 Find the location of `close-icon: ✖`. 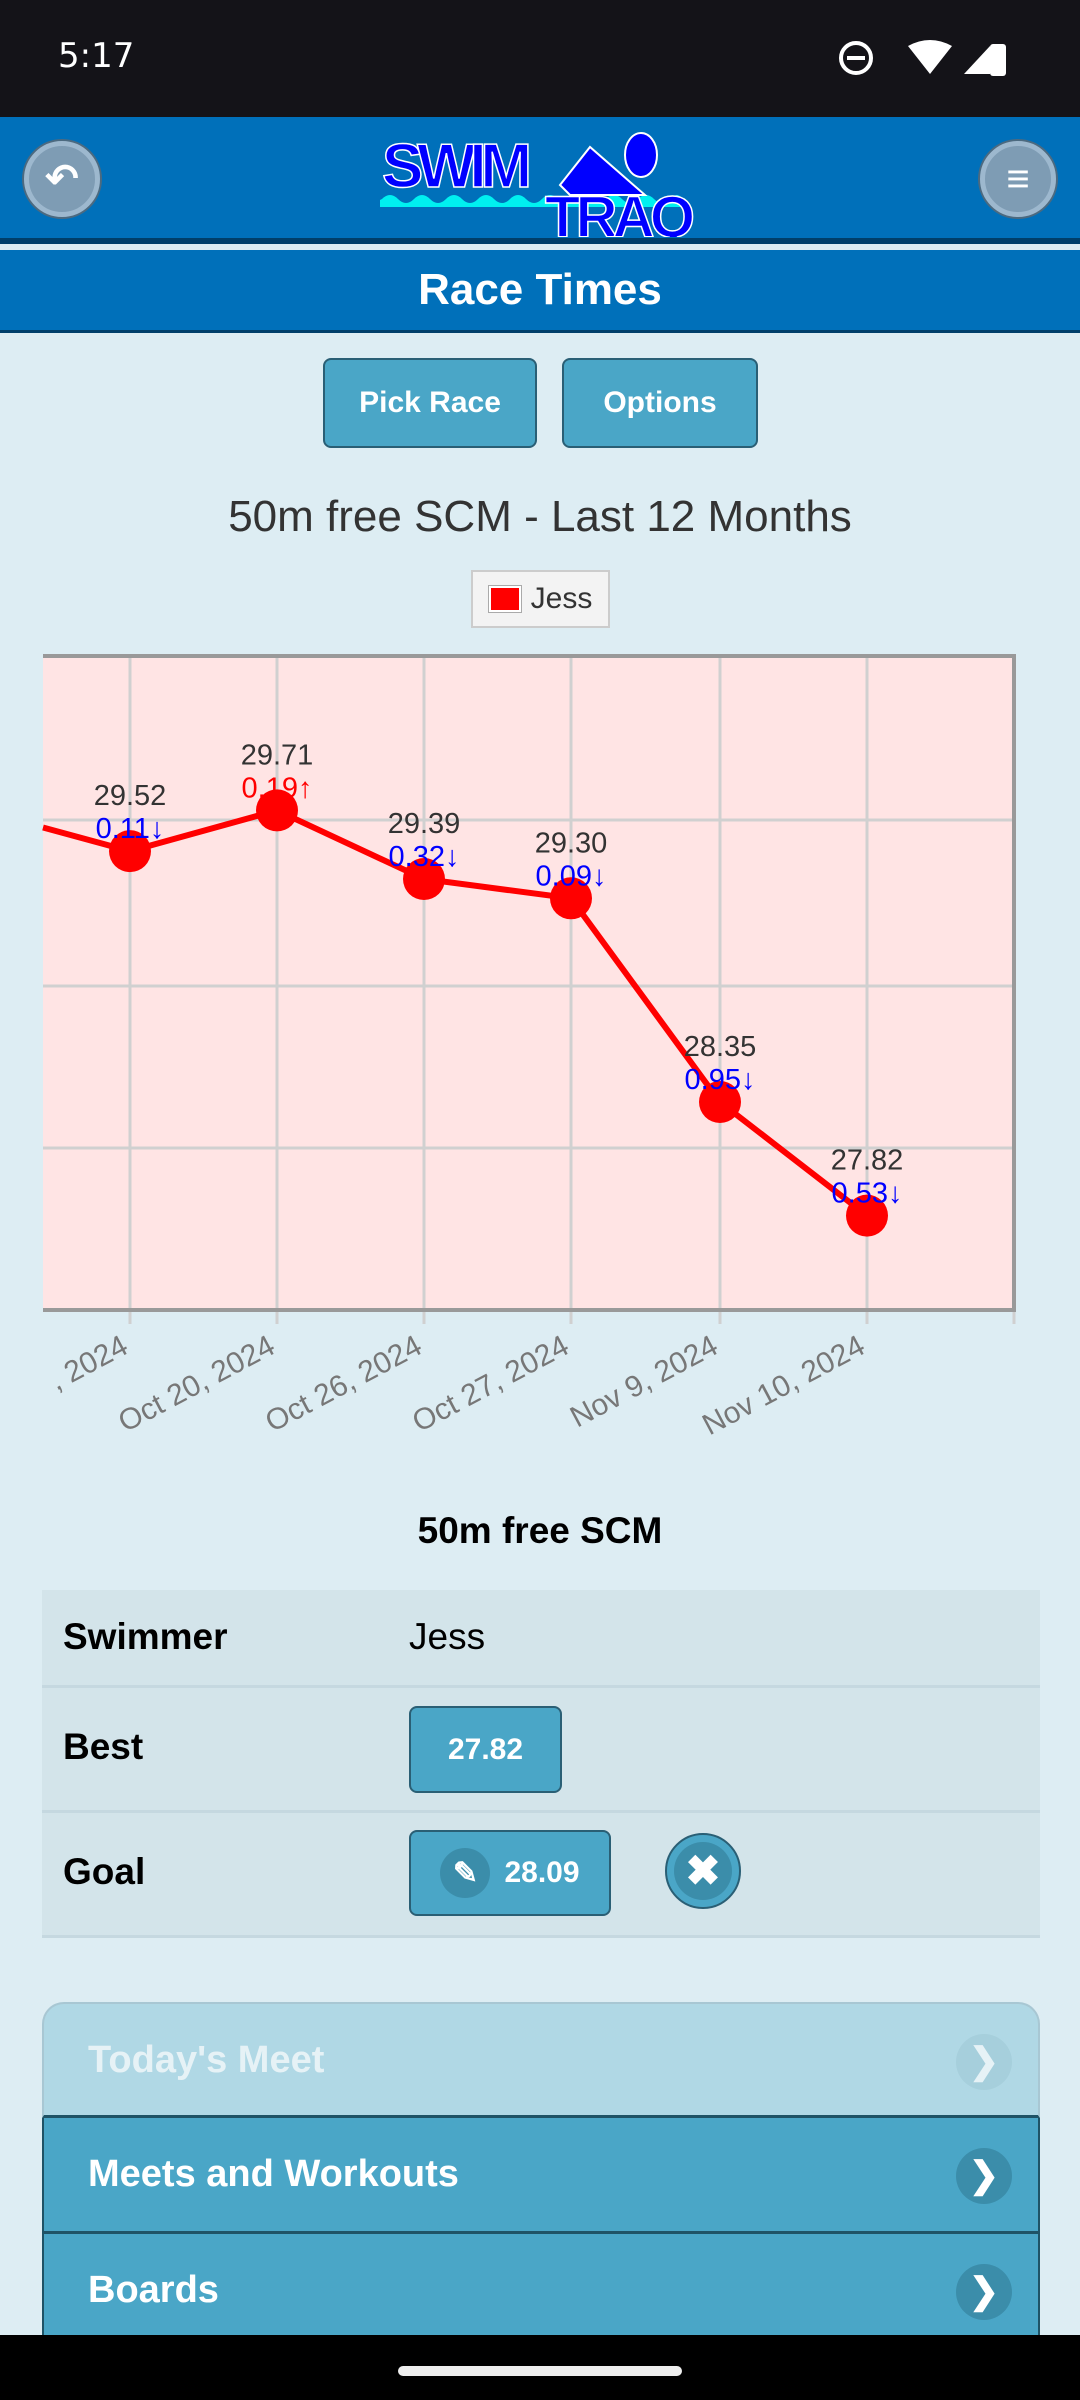

close-icon: ✖ is located at coordinates (703, 1871).